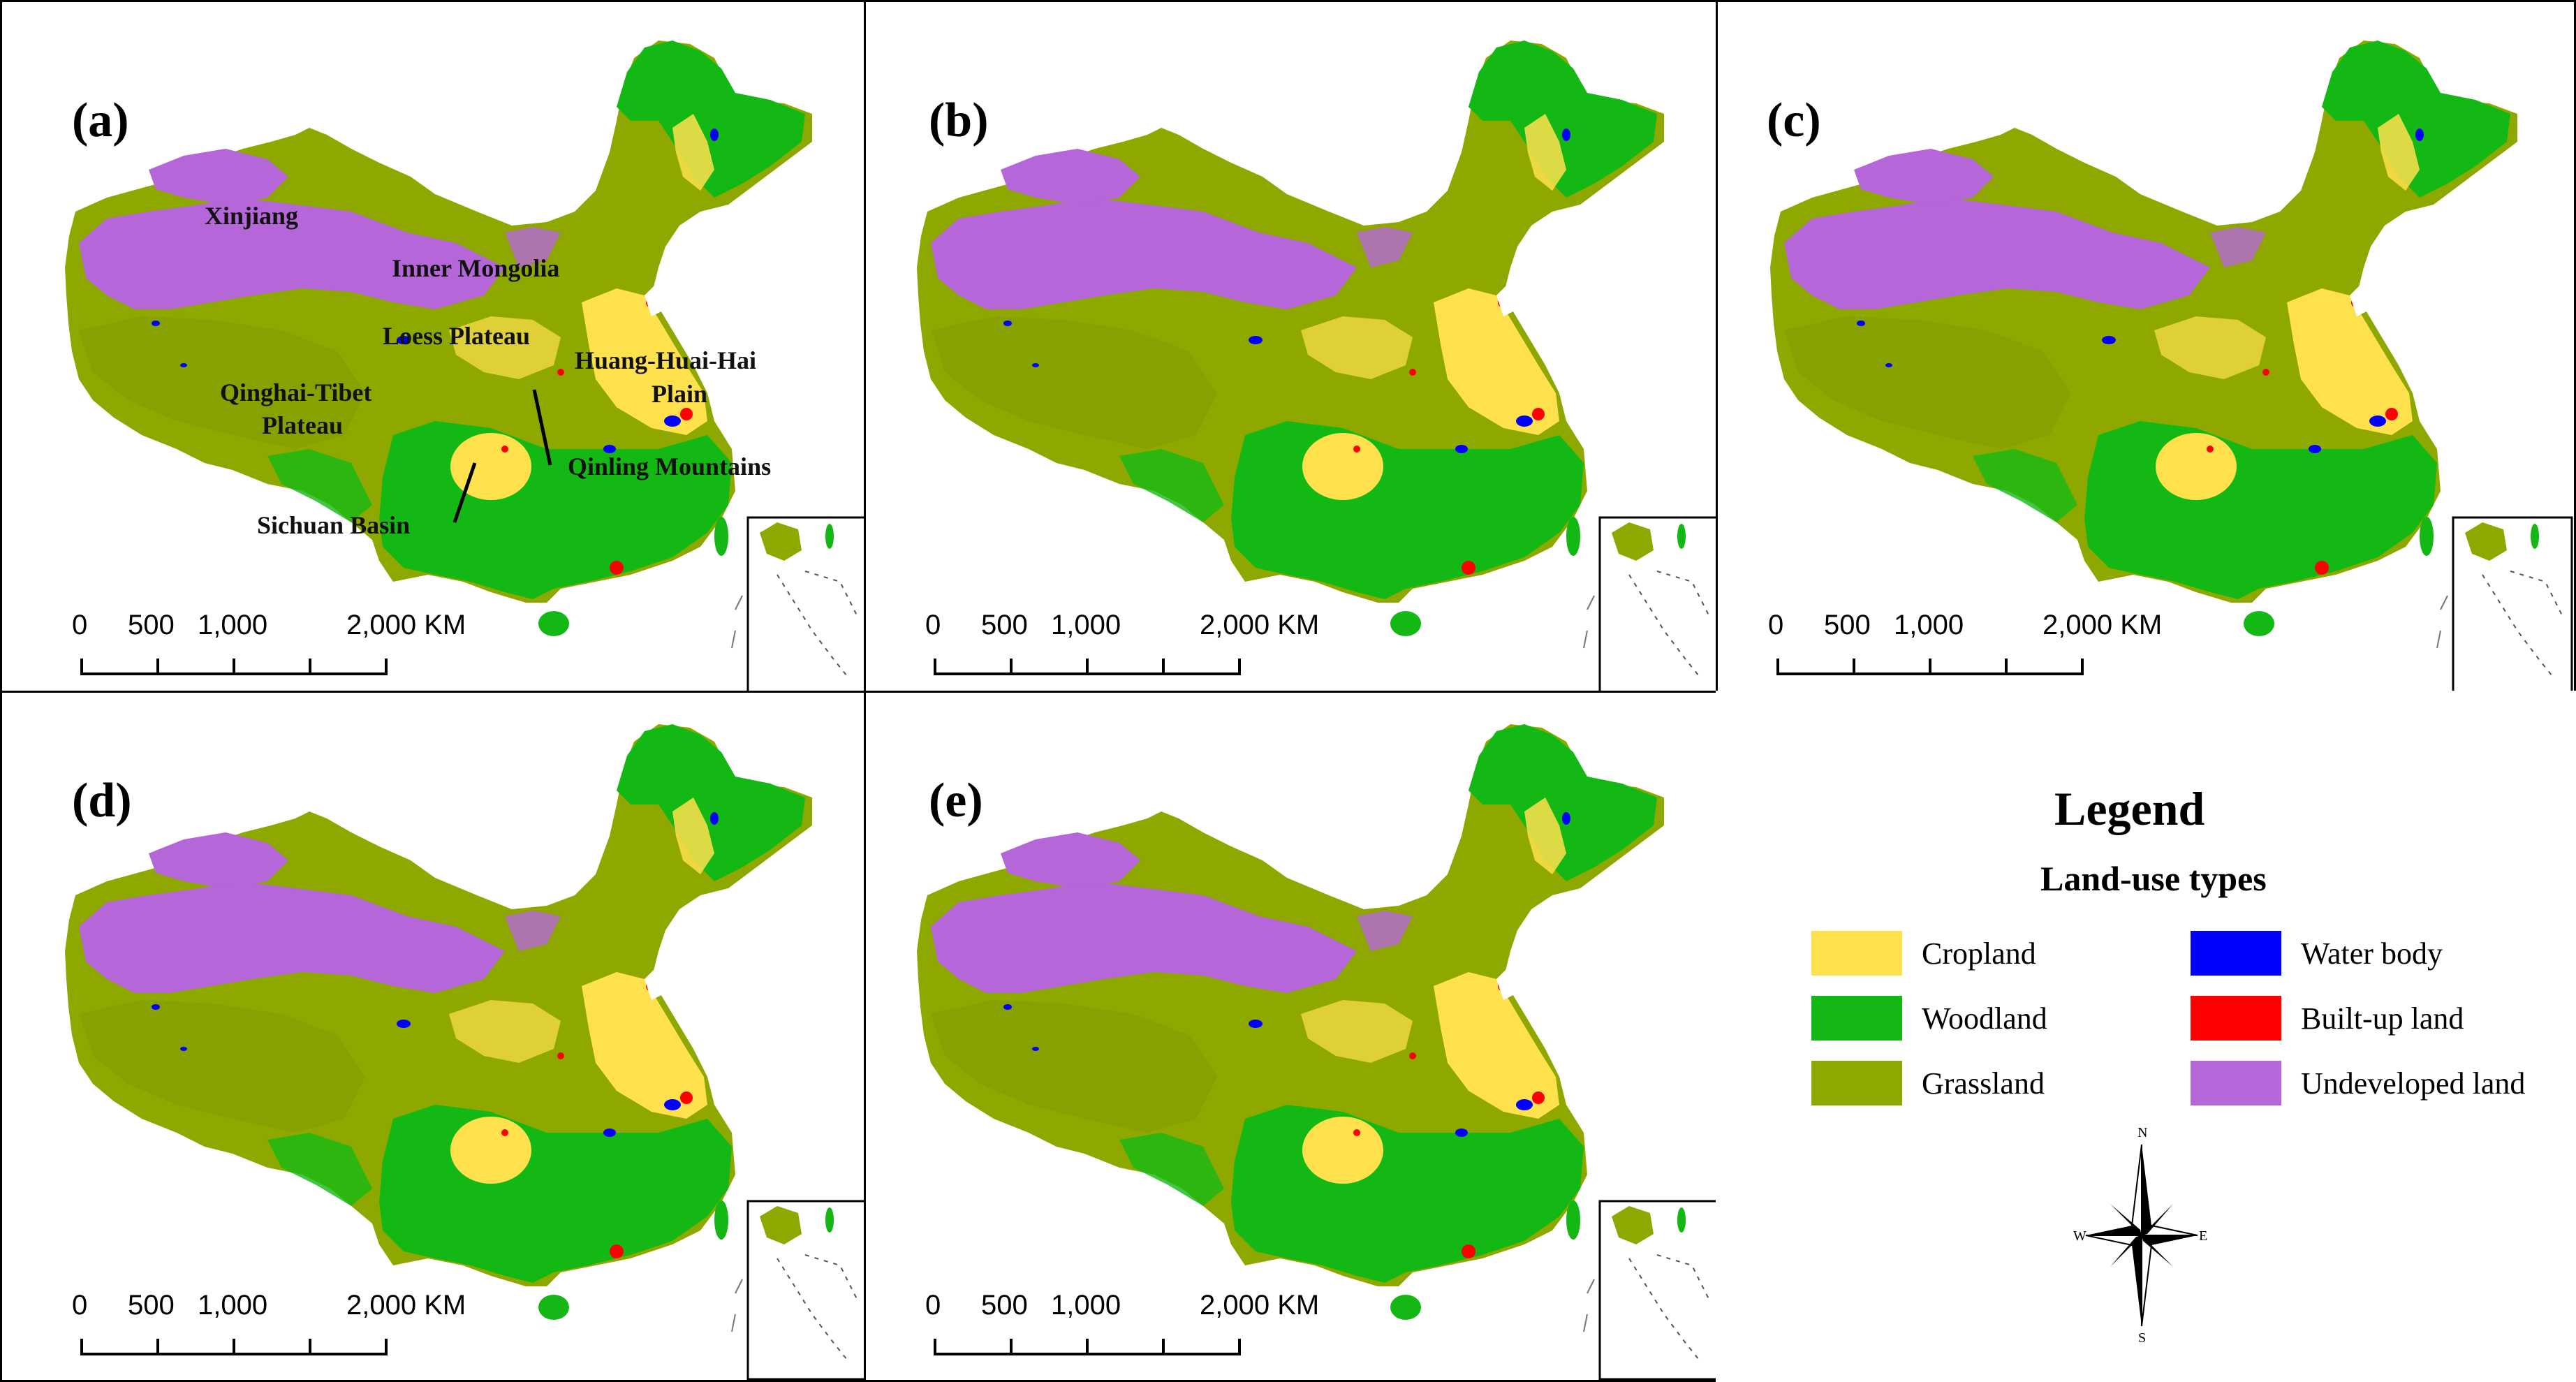 Image resolution: width=2576 pixels, height=1382 pixels. I want to click on place-label-loess-plateau: Loess Plateau, so click(456, 336).